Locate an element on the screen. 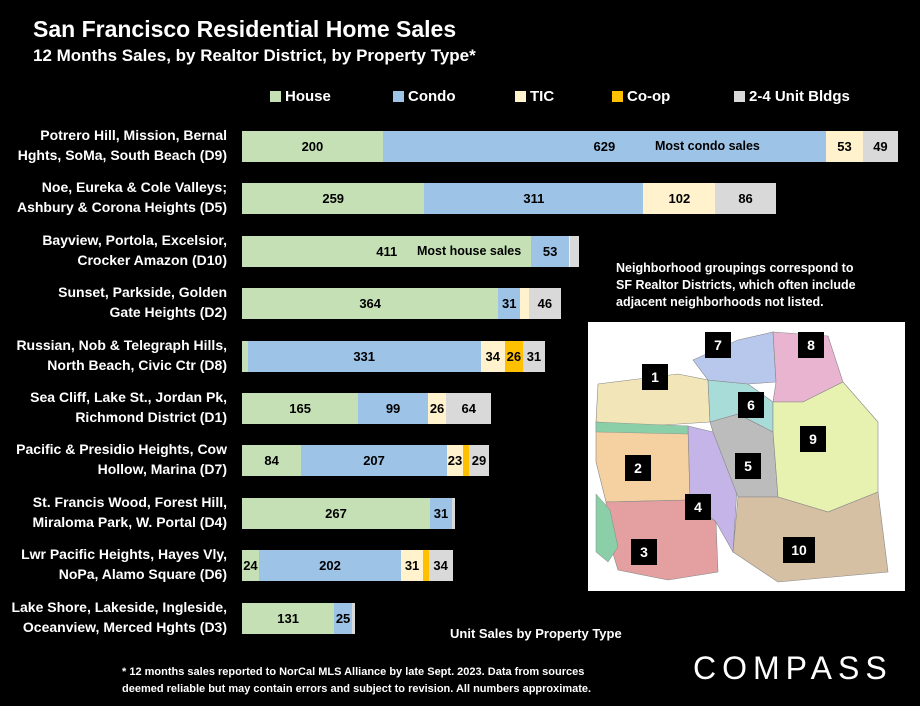 The image size is (920, 706). svg-text: 8 is located at coordinates (811, 345).